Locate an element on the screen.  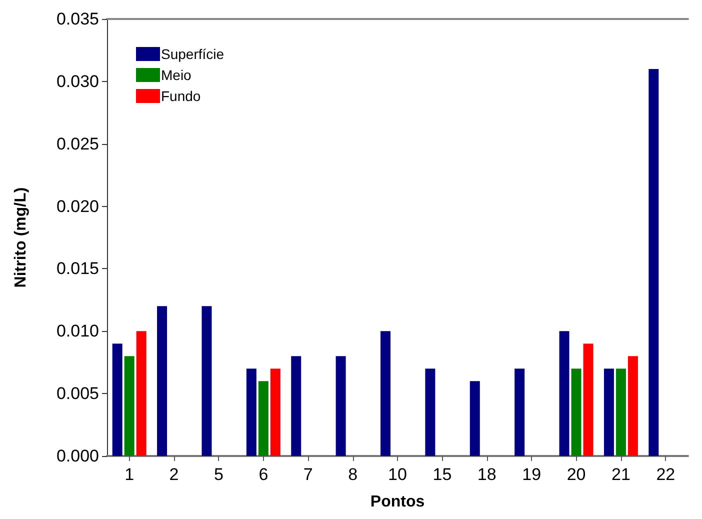
x-tick-label: 21 is located at coordinates (621, 474).